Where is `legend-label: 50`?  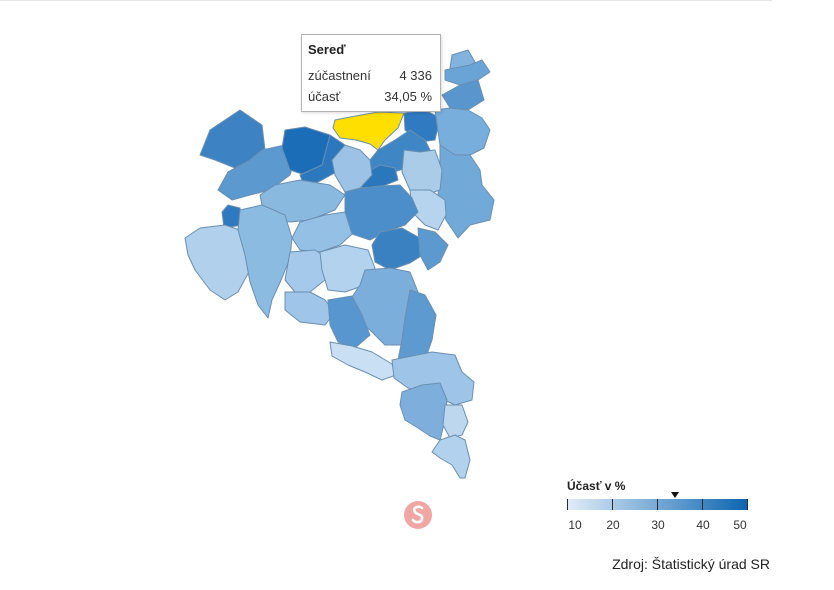
legend-label: 50 is located at coordinates (740, 525).